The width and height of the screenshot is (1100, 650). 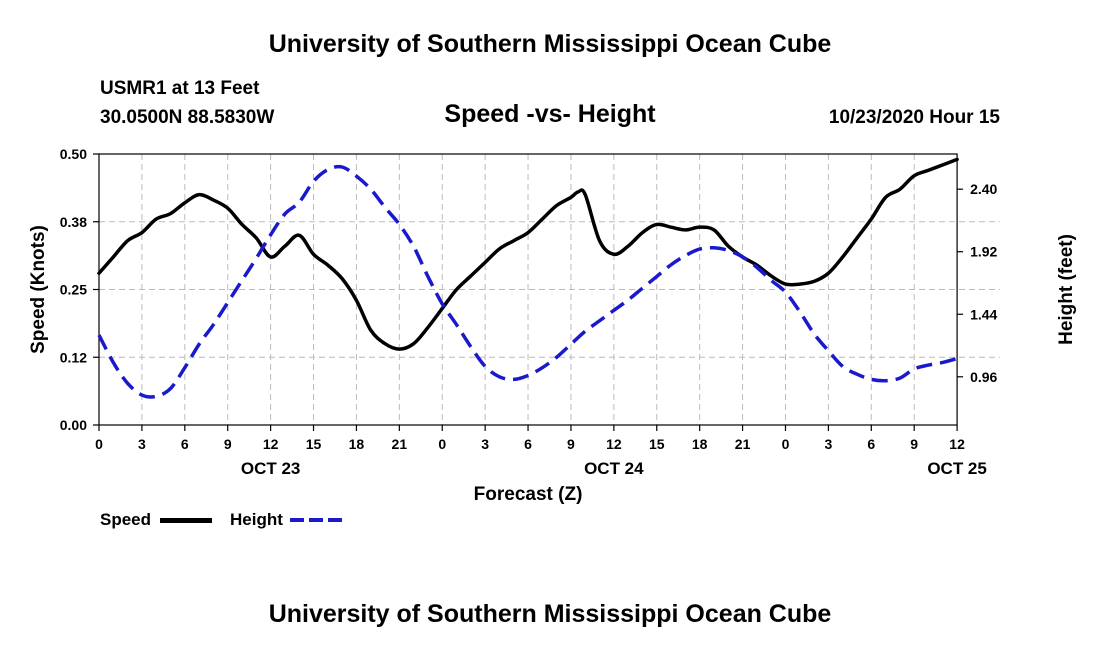 I want to click on date-label: OCT 24, so click(x=614, y=468).